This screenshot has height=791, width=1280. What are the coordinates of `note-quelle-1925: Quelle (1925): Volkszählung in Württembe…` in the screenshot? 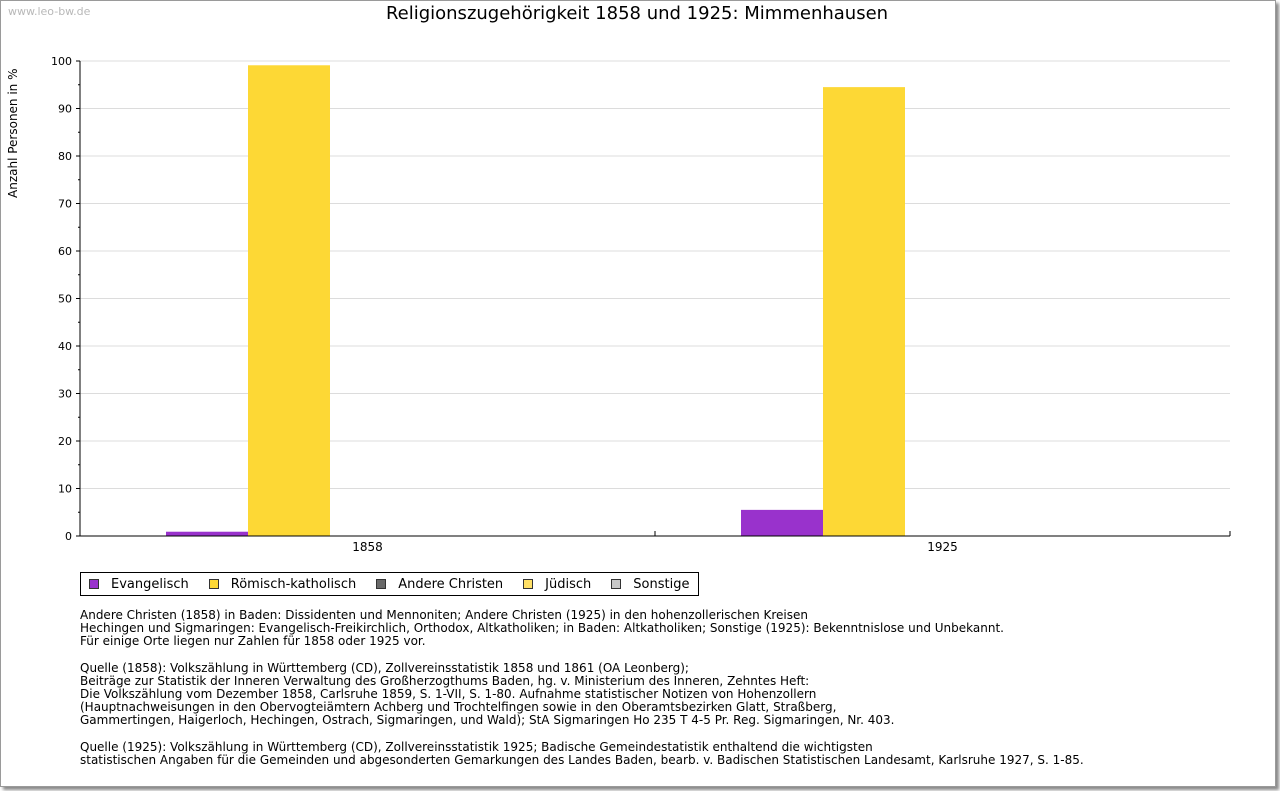 It's located at (582, 753).